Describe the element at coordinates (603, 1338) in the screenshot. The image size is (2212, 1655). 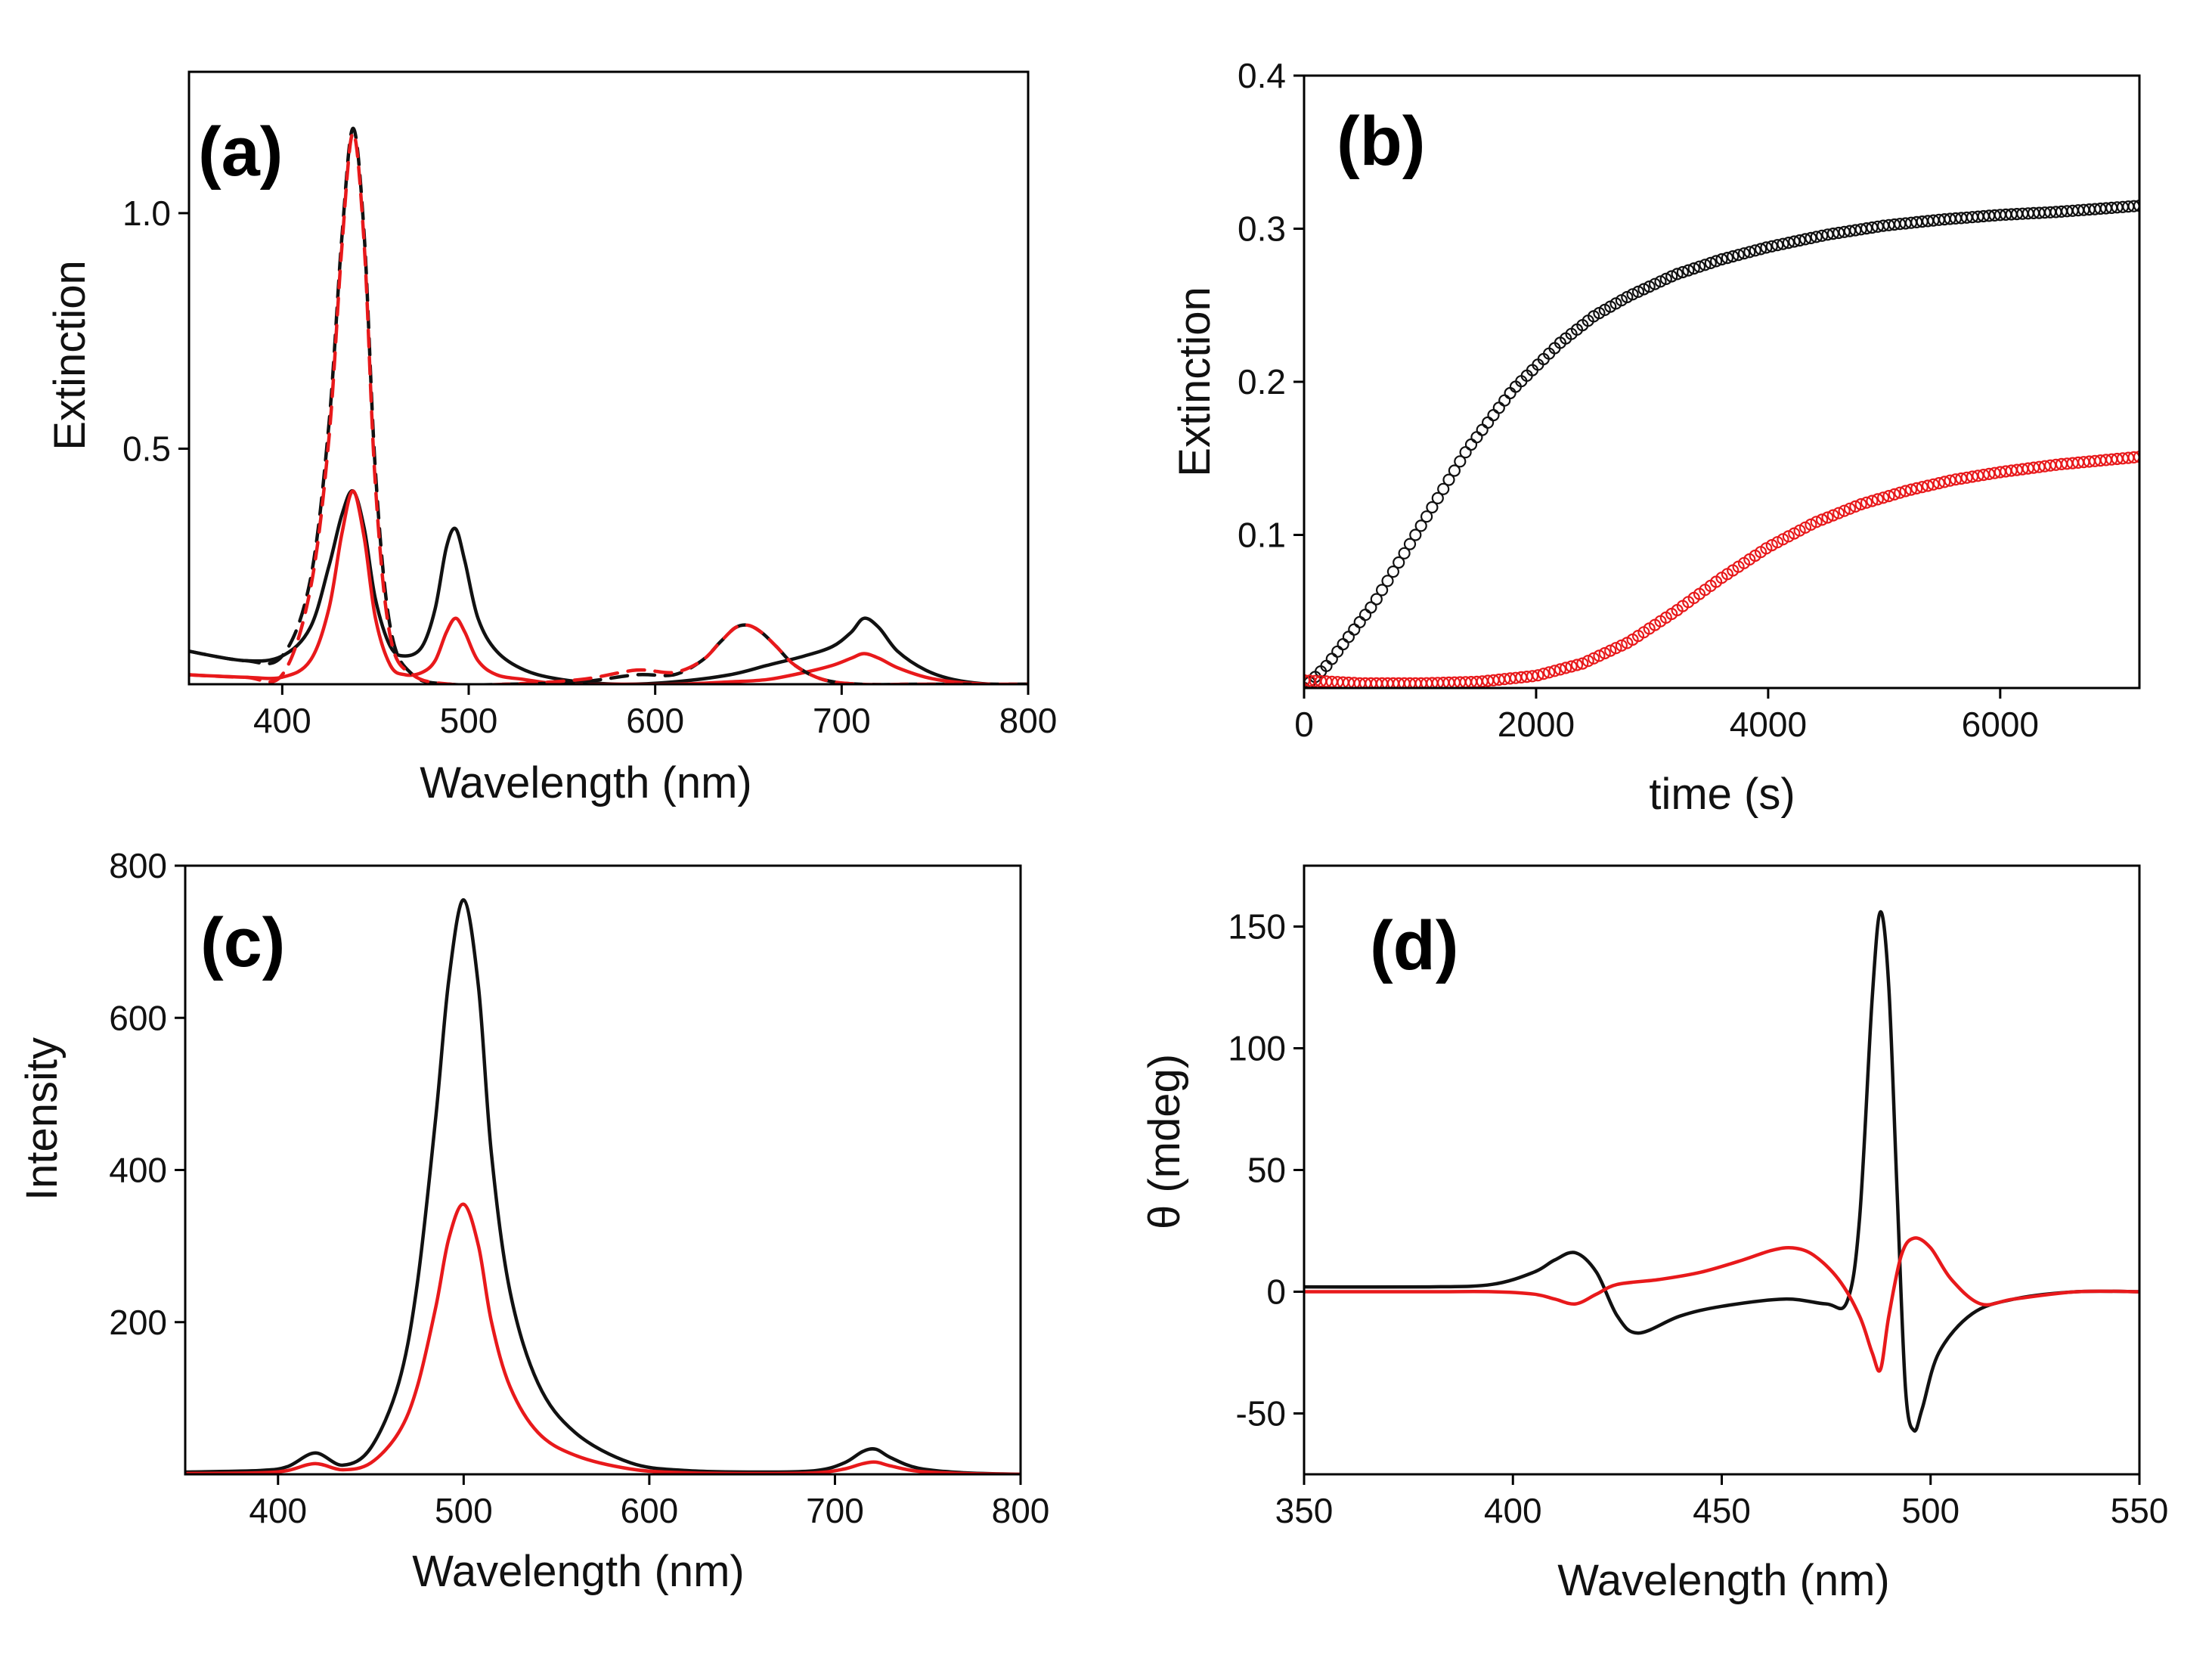
I see `series-line-red-emission` at that location.